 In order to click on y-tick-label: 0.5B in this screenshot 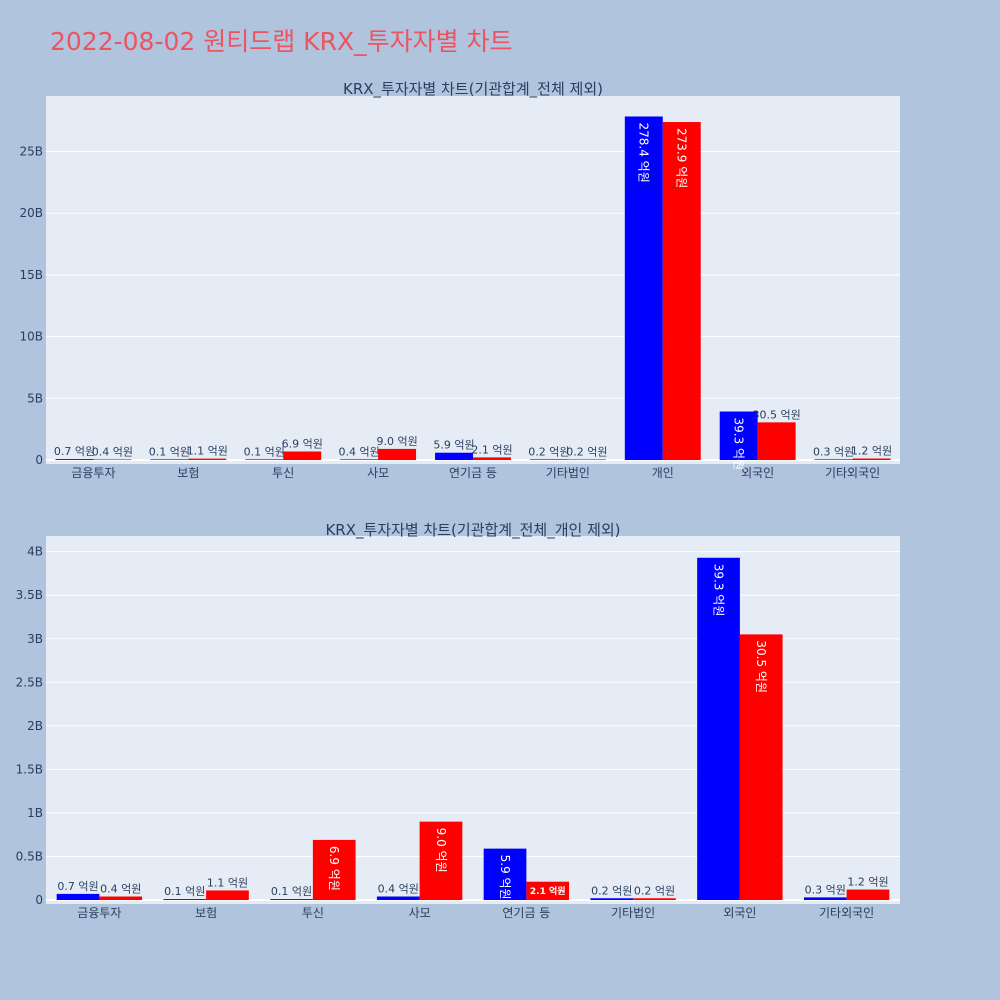, I will do `click(29, 856)`.